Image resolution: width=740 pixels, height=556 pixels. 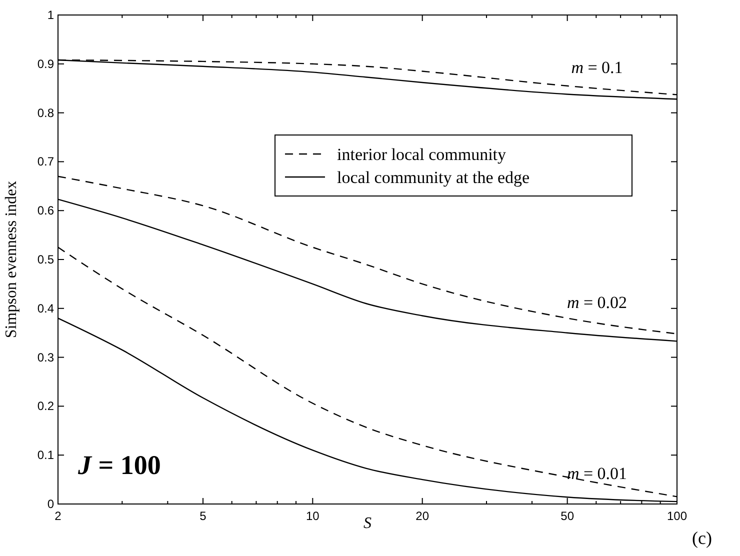 What do you see at coordinates (45, 308) in the screenshot?
I see `y-tick-label: 0.4` at bounding box center [45, 308].